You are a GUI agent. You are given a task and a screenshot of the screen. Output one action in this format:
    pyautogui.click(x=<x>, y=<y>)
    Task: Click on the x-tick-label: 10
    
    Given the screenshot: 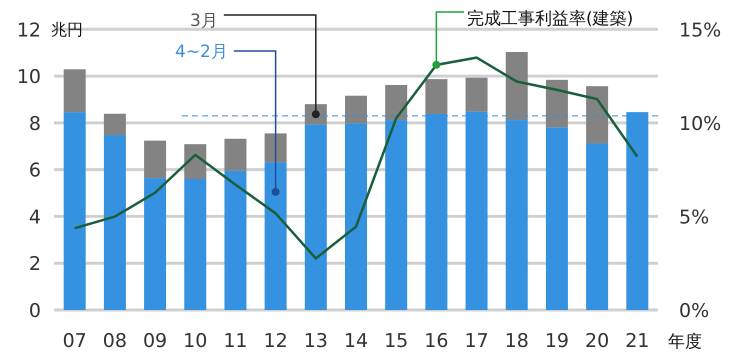 What is the action you would take?
    pyautogui.click(x=195, y=341)
    